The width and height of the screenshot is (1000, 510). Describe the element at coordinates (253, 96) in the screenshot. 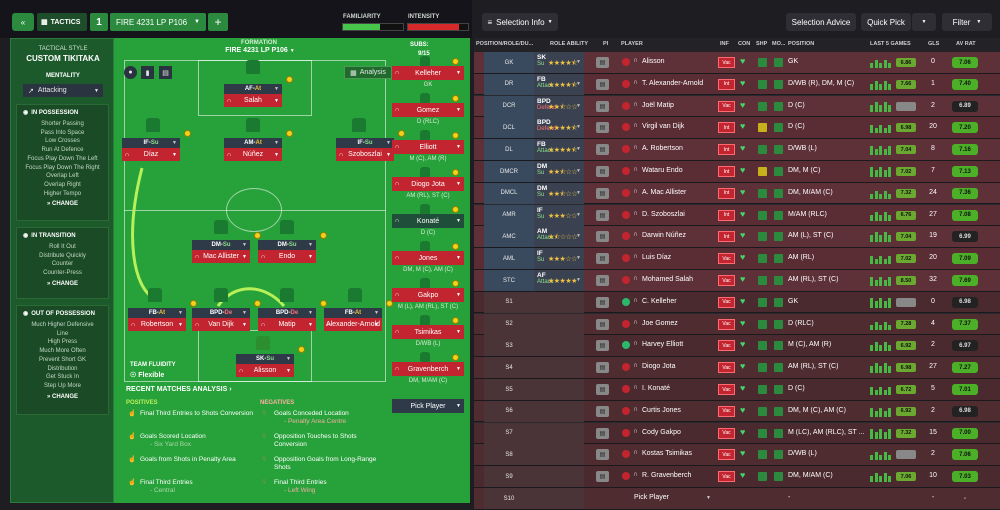

I see `player-card: AF - At ▼ ∩ Salah ▼` at that location.